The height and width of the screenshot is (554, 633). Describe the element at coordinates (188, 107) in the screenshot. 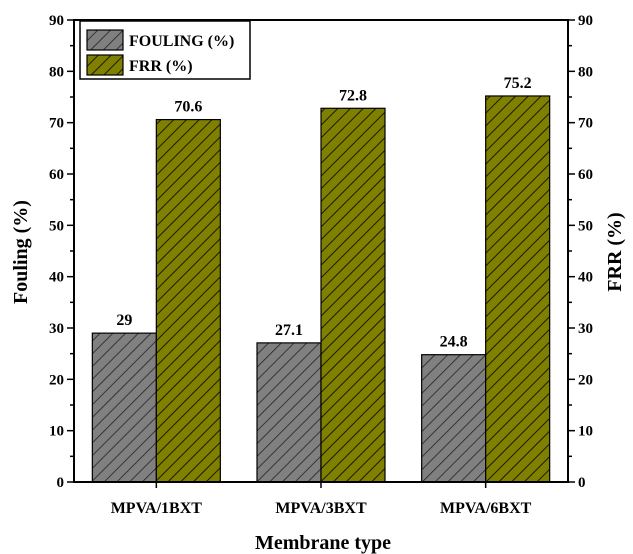

I see `data-label-frr-1: 70.6` at that location.